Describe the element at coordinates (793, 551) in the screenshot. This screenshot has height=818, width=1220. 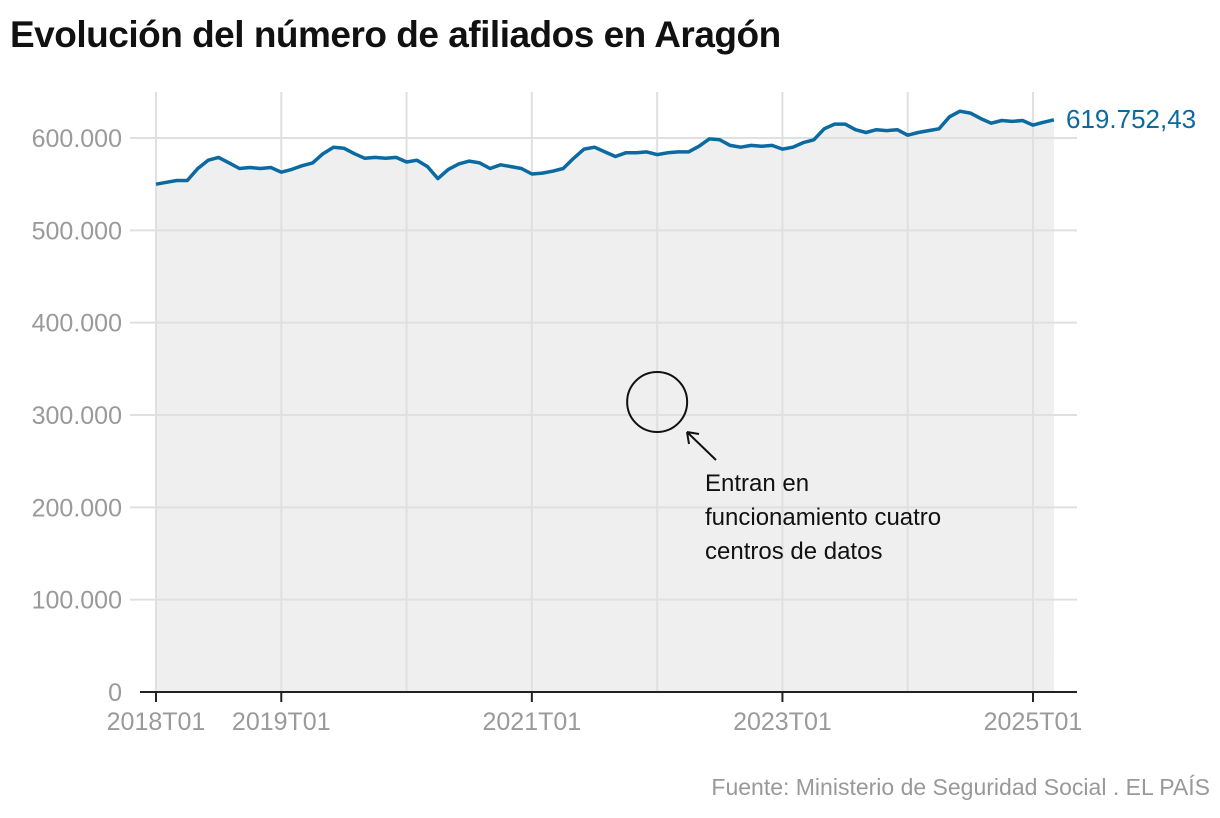
I see `annotation-text: centros de datos` at that location.